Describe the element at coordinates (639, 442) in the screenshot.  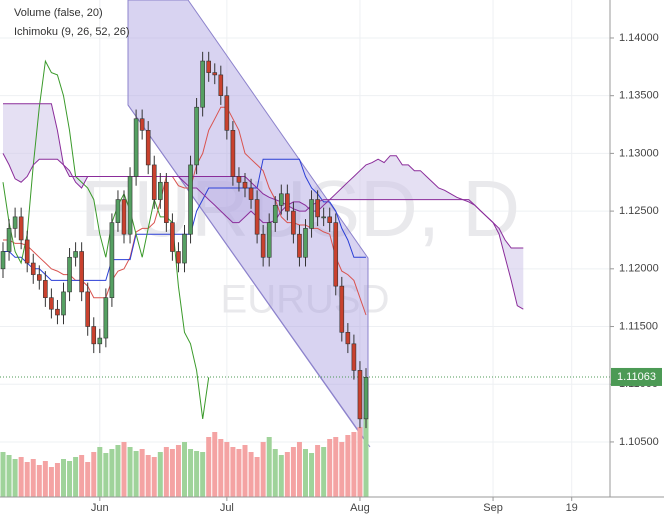
I see `y-tick-label: 1.10500` at that location.